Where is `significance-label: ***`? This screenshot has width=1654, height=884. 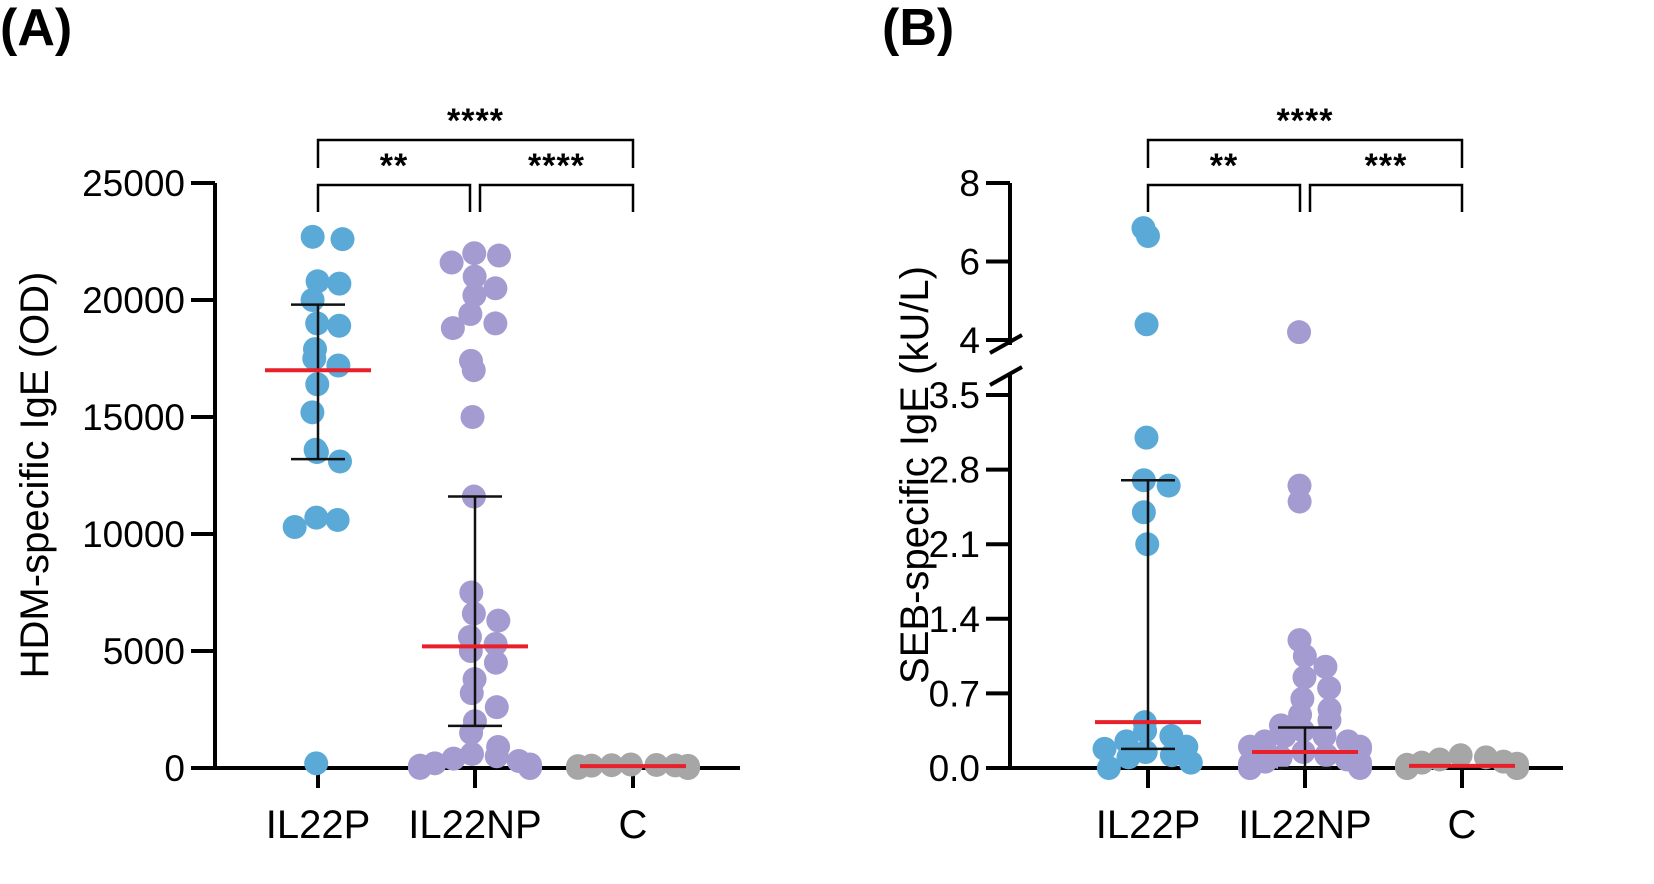
significance-label: *** is located at coordinates (1386, 166).